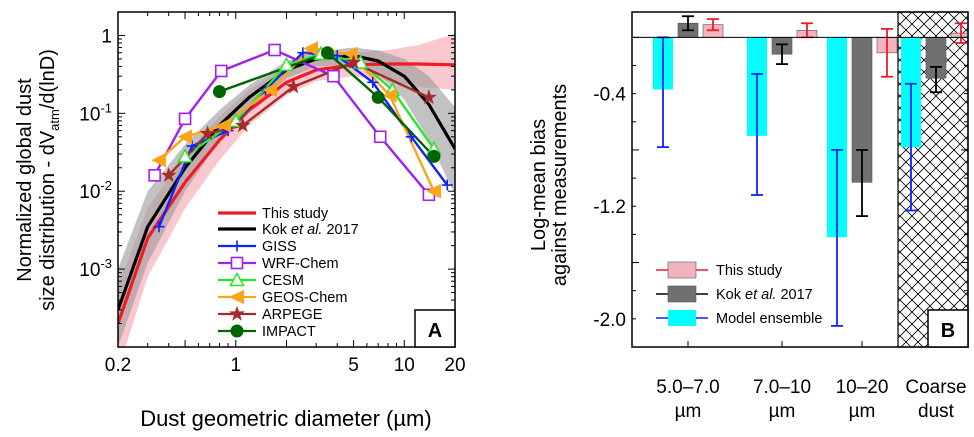 The width and height of the screenshot is (974, 437). I want to click on legend-label: ARPEGE, so click(292, 315).